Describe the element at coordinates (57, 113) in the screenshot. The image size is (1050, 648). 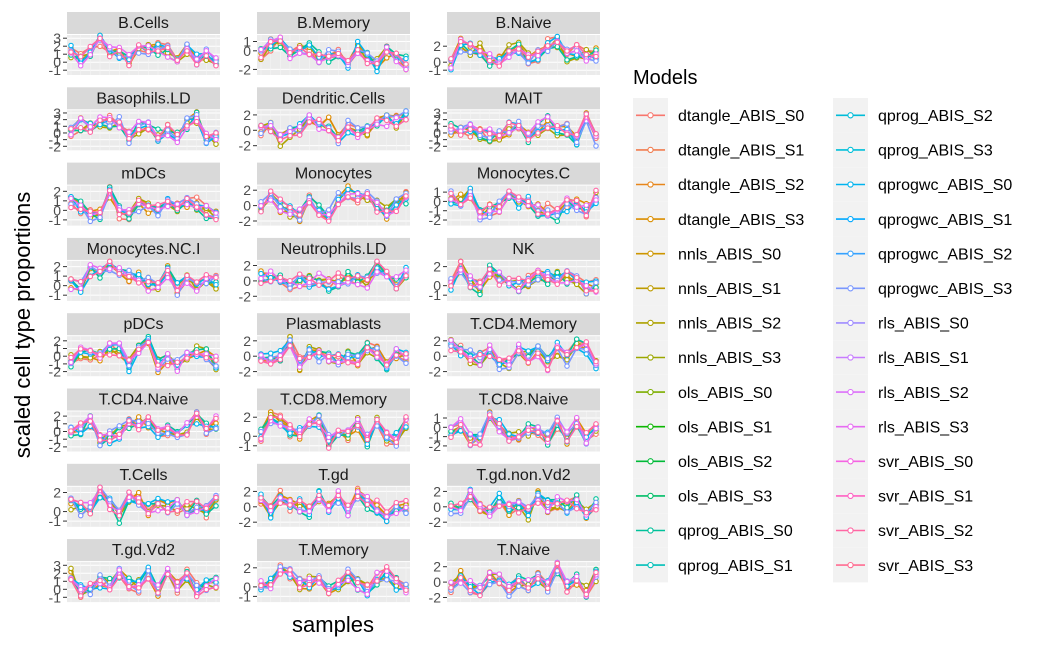
I see `y-tick-label: 3` at that location.